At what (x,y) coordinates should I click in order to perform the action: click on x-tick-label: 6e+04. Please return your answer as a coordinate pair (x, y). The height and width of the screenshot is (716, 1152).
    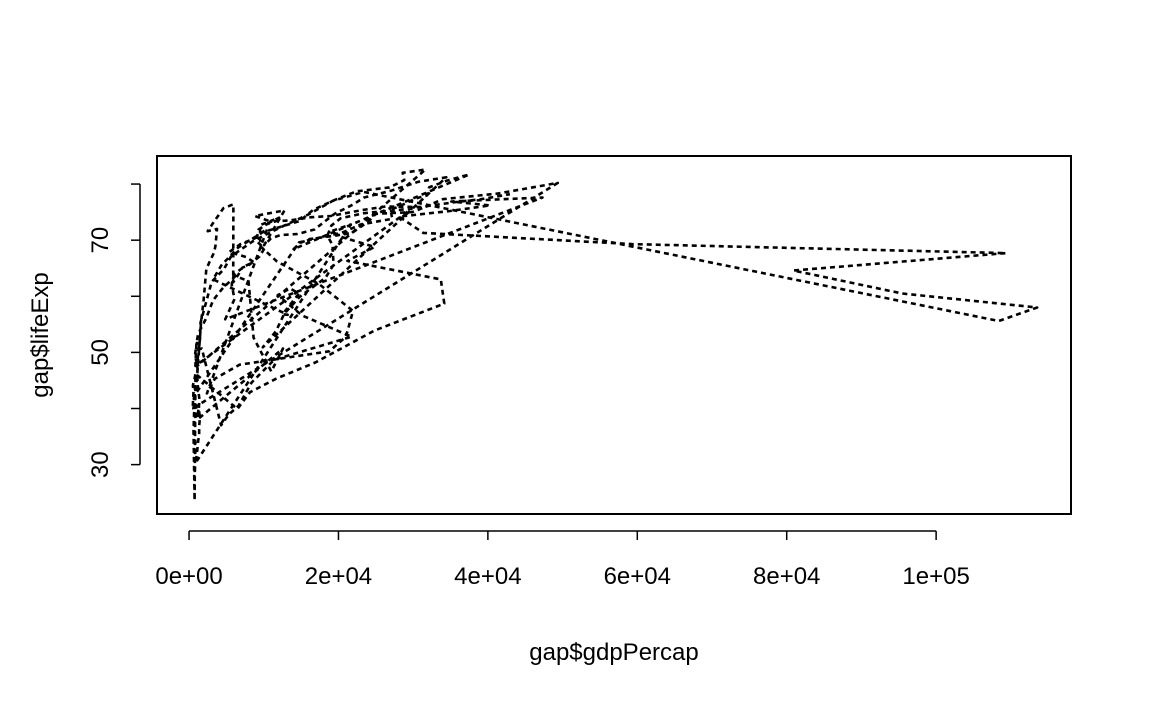
    Looking at the image, I should click on (637, 576).